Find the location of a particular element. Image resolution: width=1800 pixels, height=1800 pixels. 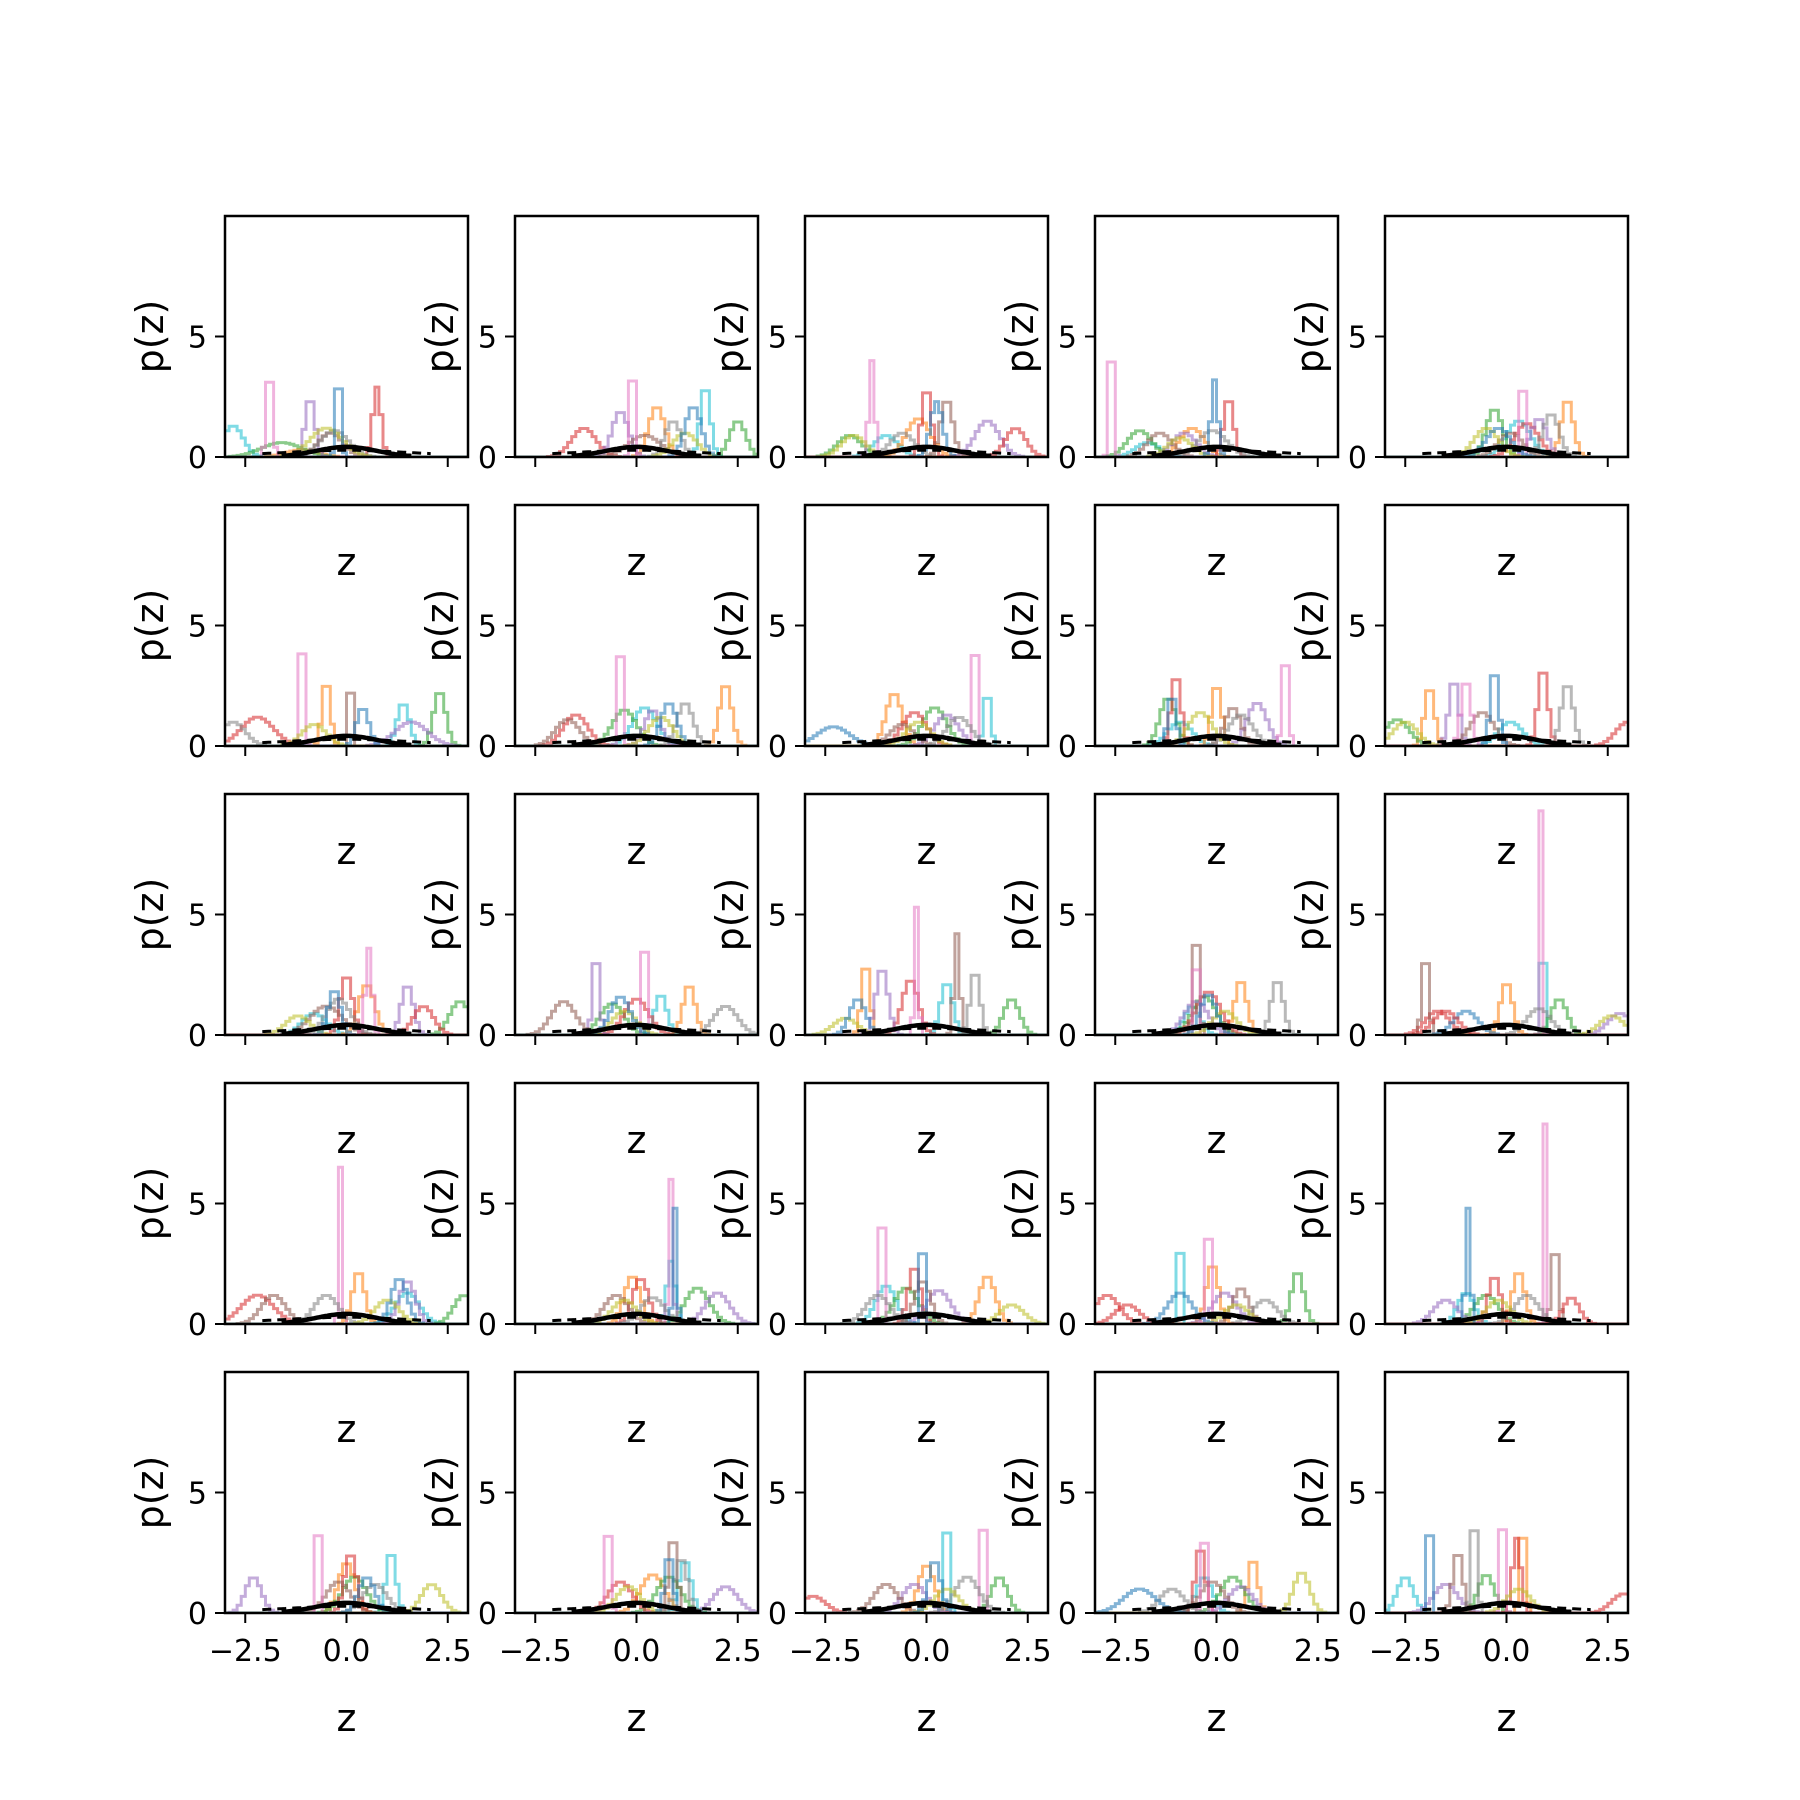

subplot-1-3: 0 5 z p(z) is located at coordinates (879, 399).